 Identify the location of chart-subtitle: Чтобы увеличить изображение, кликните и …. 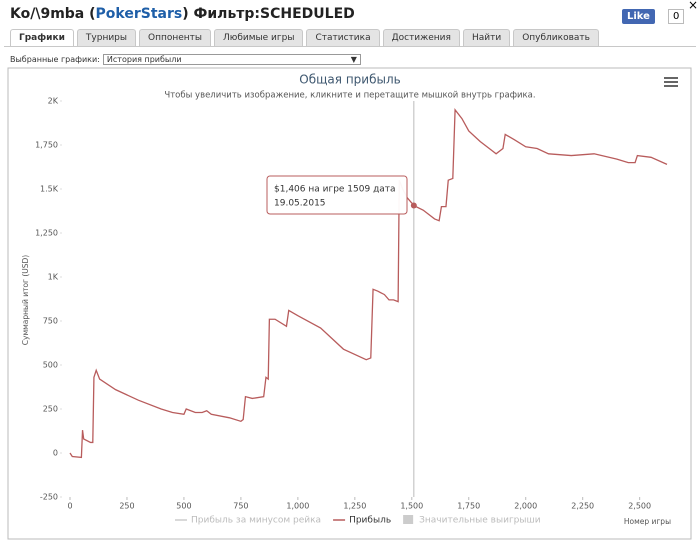
(349, 96).